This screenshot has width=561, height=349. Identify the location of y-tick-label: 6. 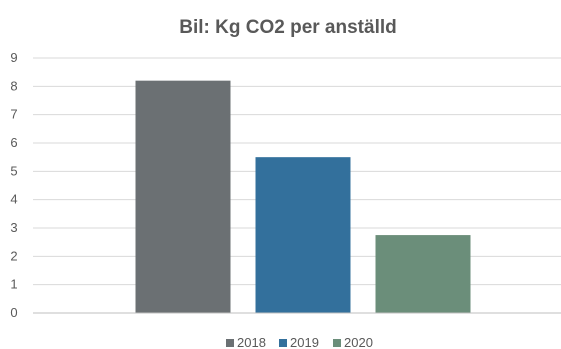
(13, 142).